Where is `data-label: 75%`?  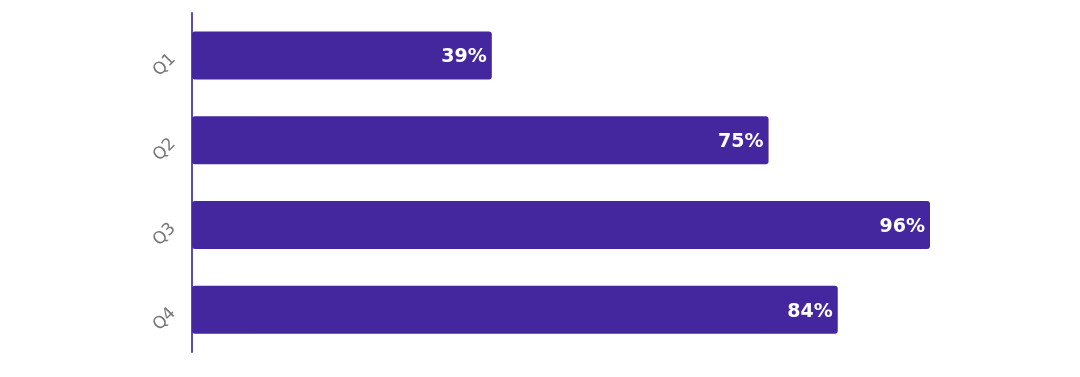
data-label: 75% is located at coordinates (741, 140).